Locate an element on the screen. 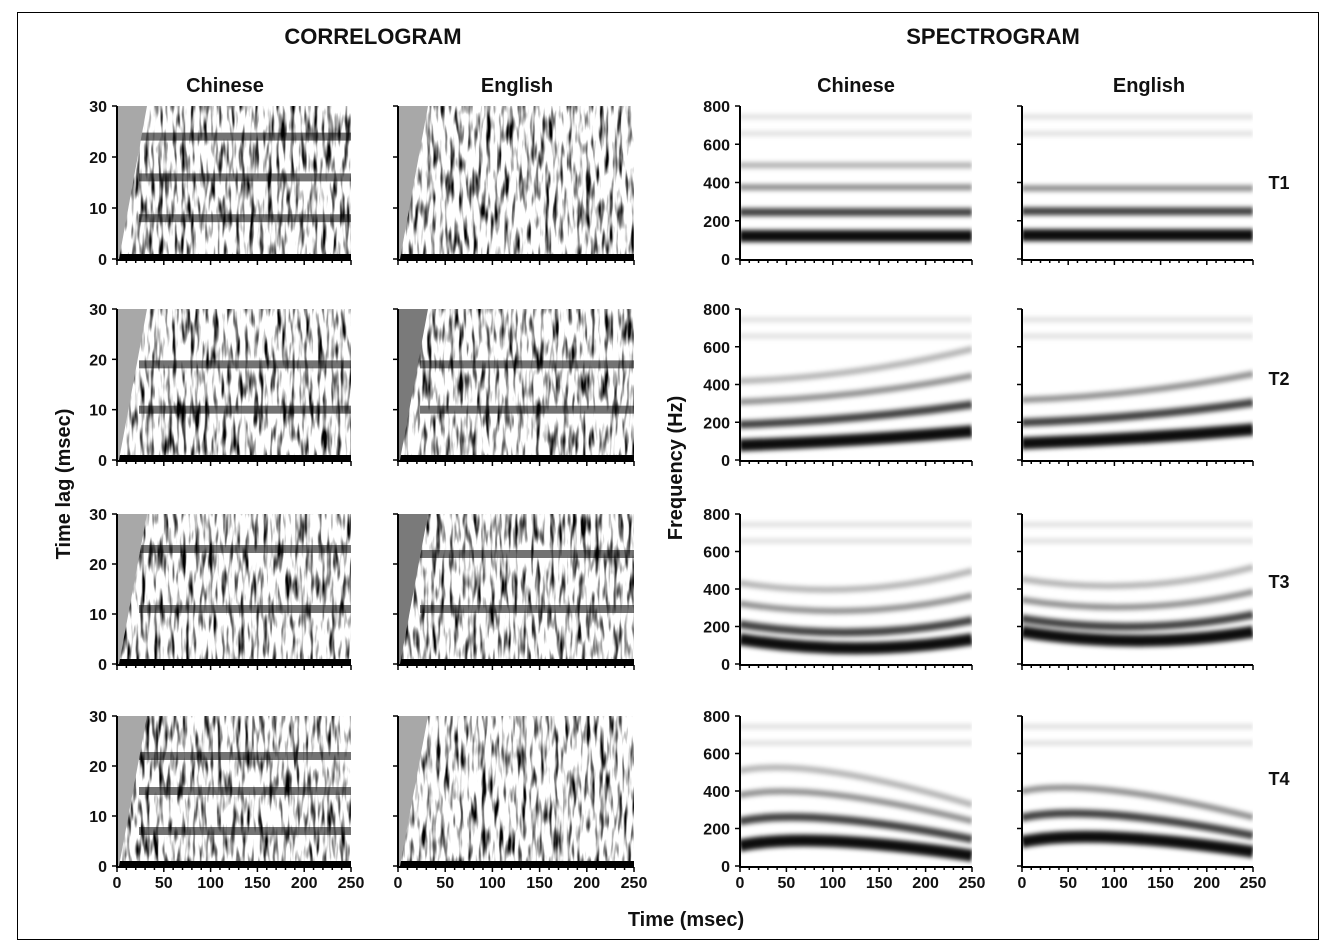 This screenshot has width=1323, height=942. row-label-t2: T2 is located at coordinates (1278, 379).